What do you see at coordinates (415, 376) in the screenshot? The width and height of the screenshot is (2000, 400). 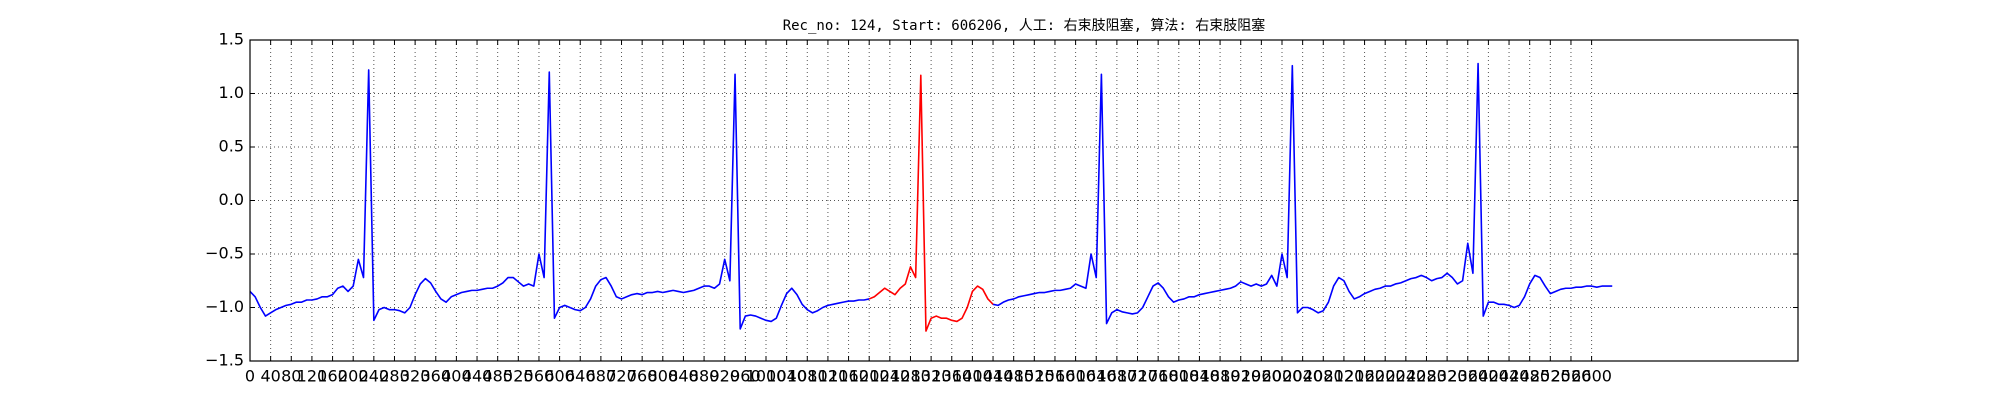 I see `x-tick-label: 320` at bounding box center [415, 376].